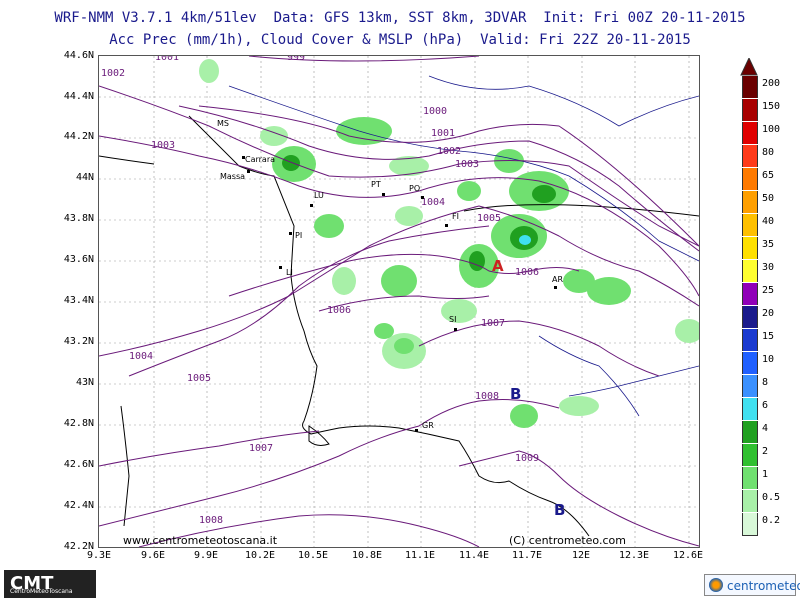  Describe the element at coordinates (50, 584) in the screenshot. I see `cmt-logo: CMT CentroMeteoToscana` at that location.